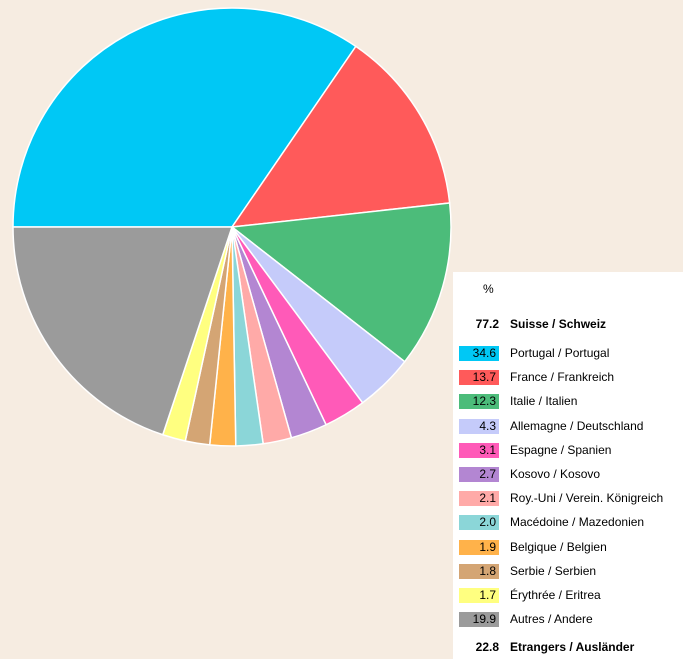 This screenshot has height=659, width=683. I want to click on legend-value: 4.3, so click(487, 425).